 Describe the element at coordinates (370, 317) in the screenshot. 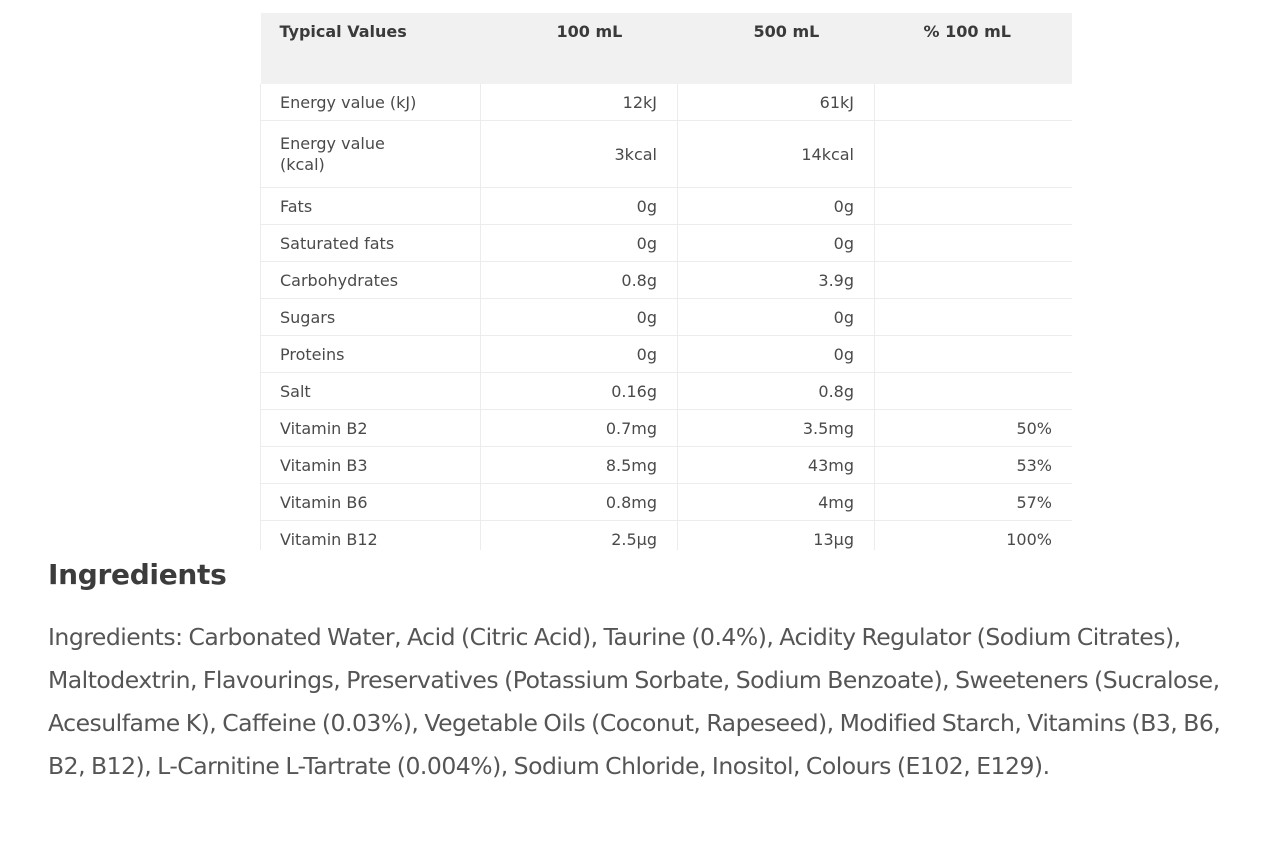

I see `nutrient-name: Sugars` at that location.